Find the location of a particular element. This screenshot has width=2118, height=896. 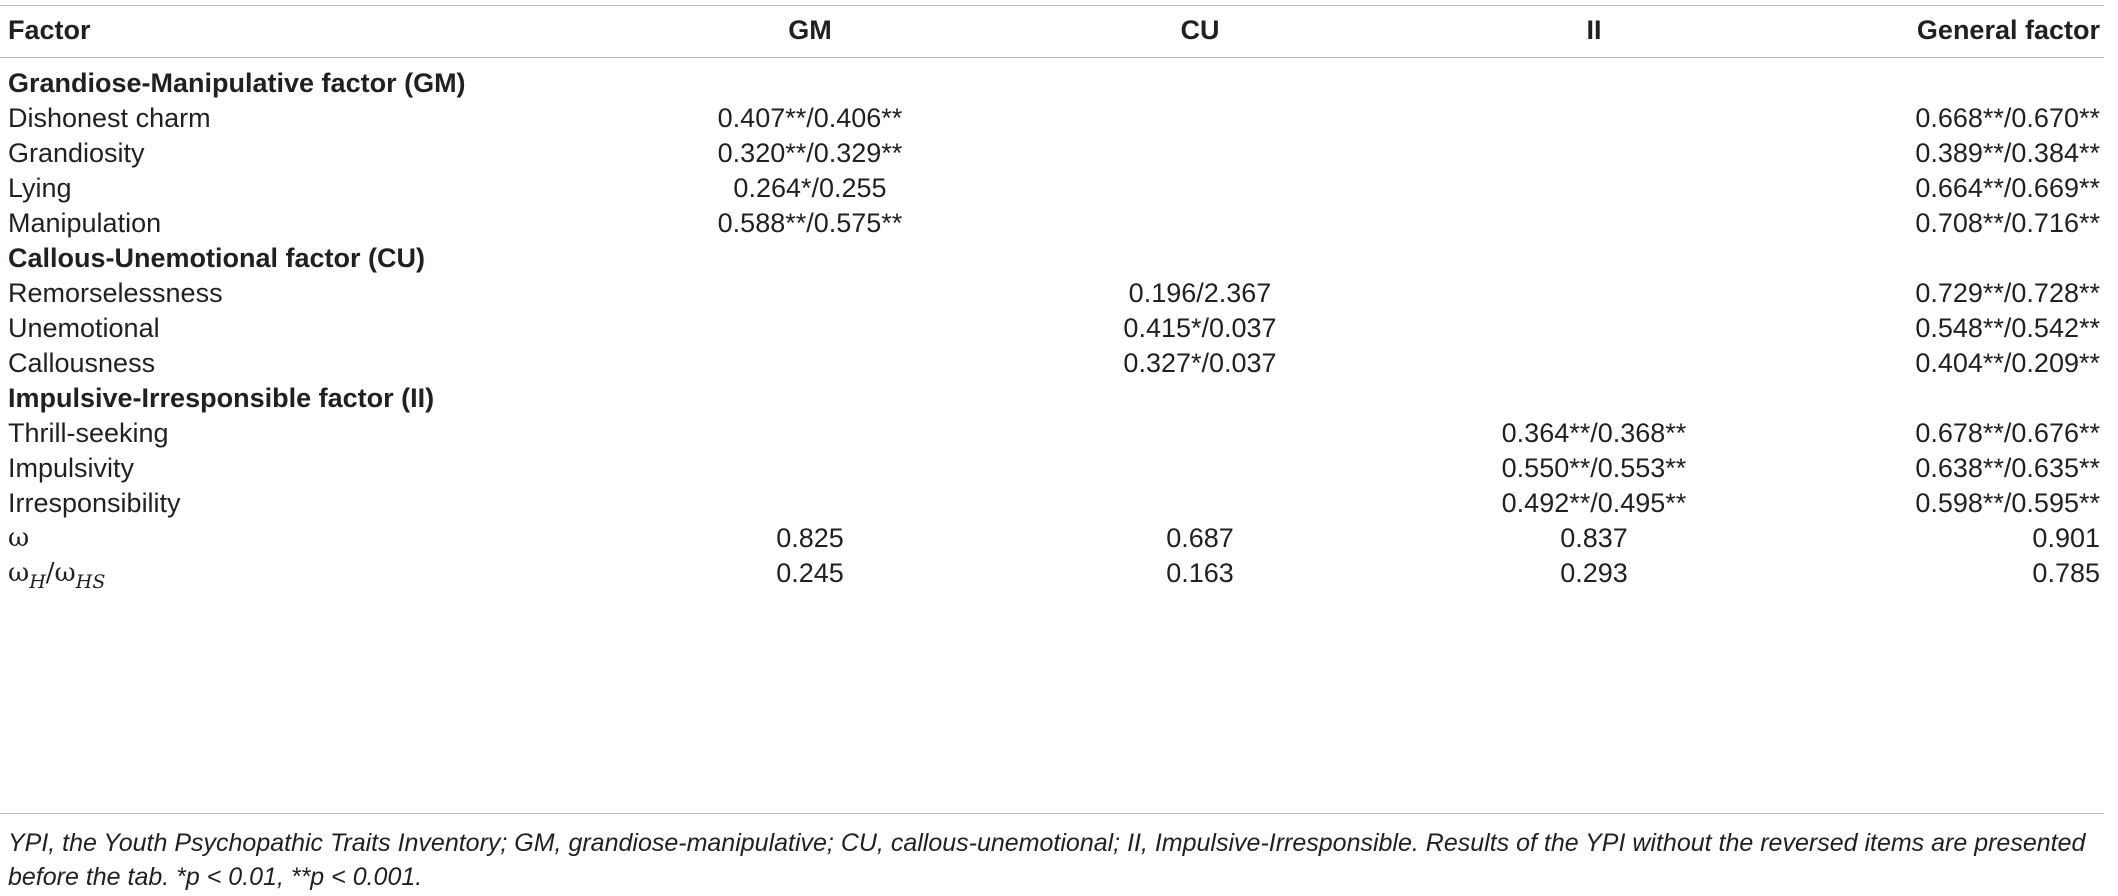

row-label: Impulsivity is located at coordinates (71, 468).